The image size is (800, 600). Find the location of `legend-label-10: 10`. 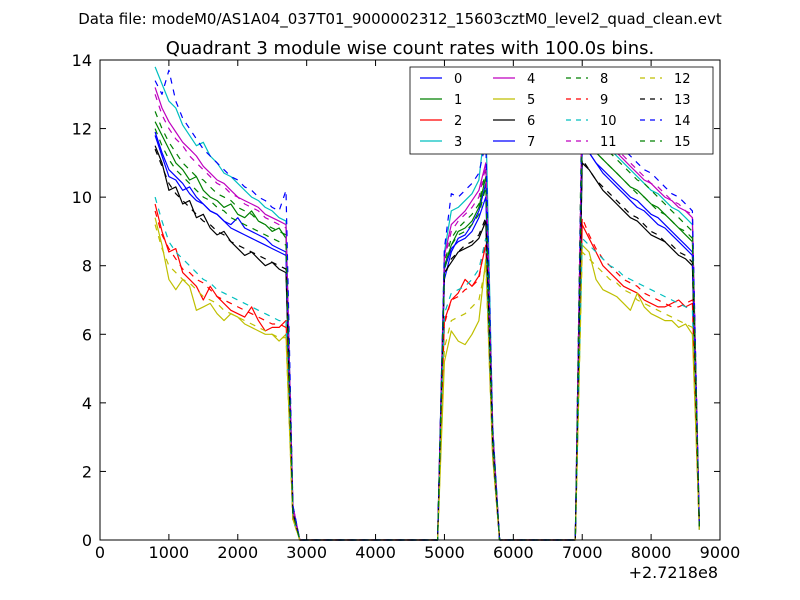

legend-label-10: 10 is located at coordinates (608, 121).